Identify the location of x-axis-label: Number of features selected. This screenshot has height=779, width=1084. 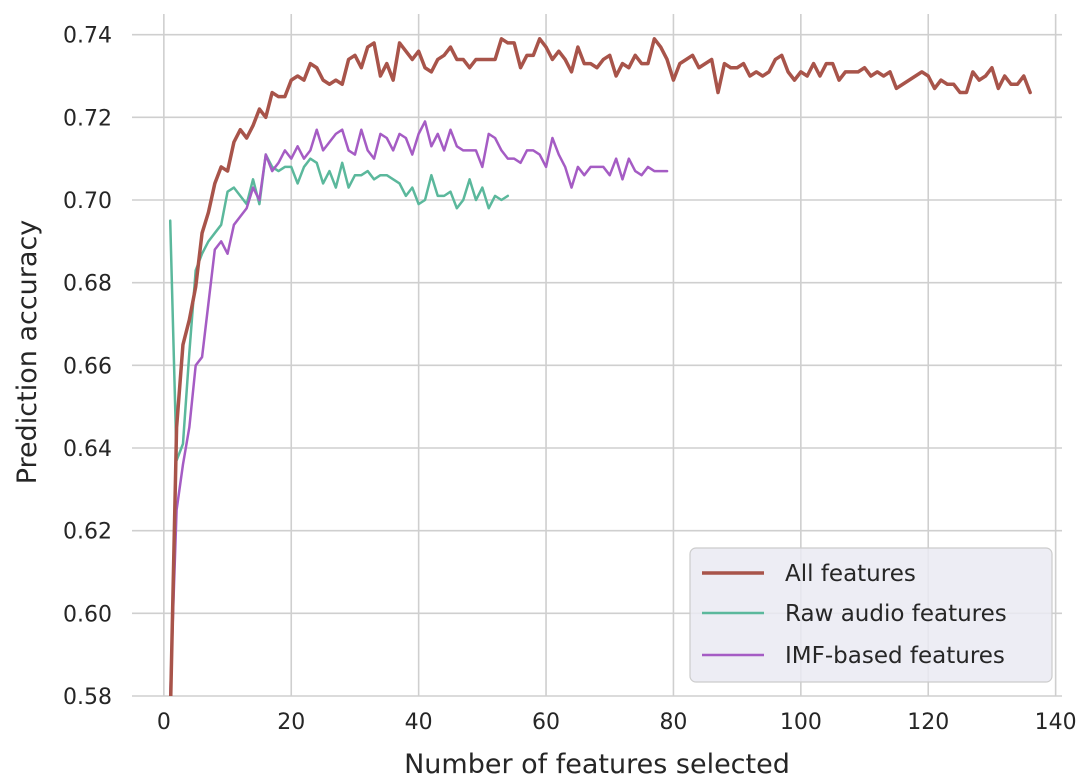
(597, 764).